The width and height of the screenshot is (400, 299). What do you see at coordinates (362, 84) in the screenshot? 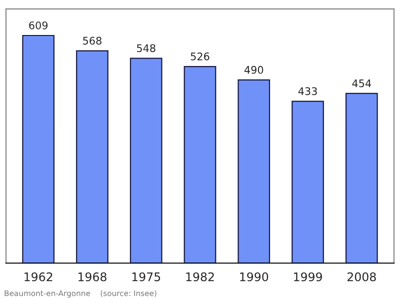
I see `data-label: 454` at bounding box center [362, 84].